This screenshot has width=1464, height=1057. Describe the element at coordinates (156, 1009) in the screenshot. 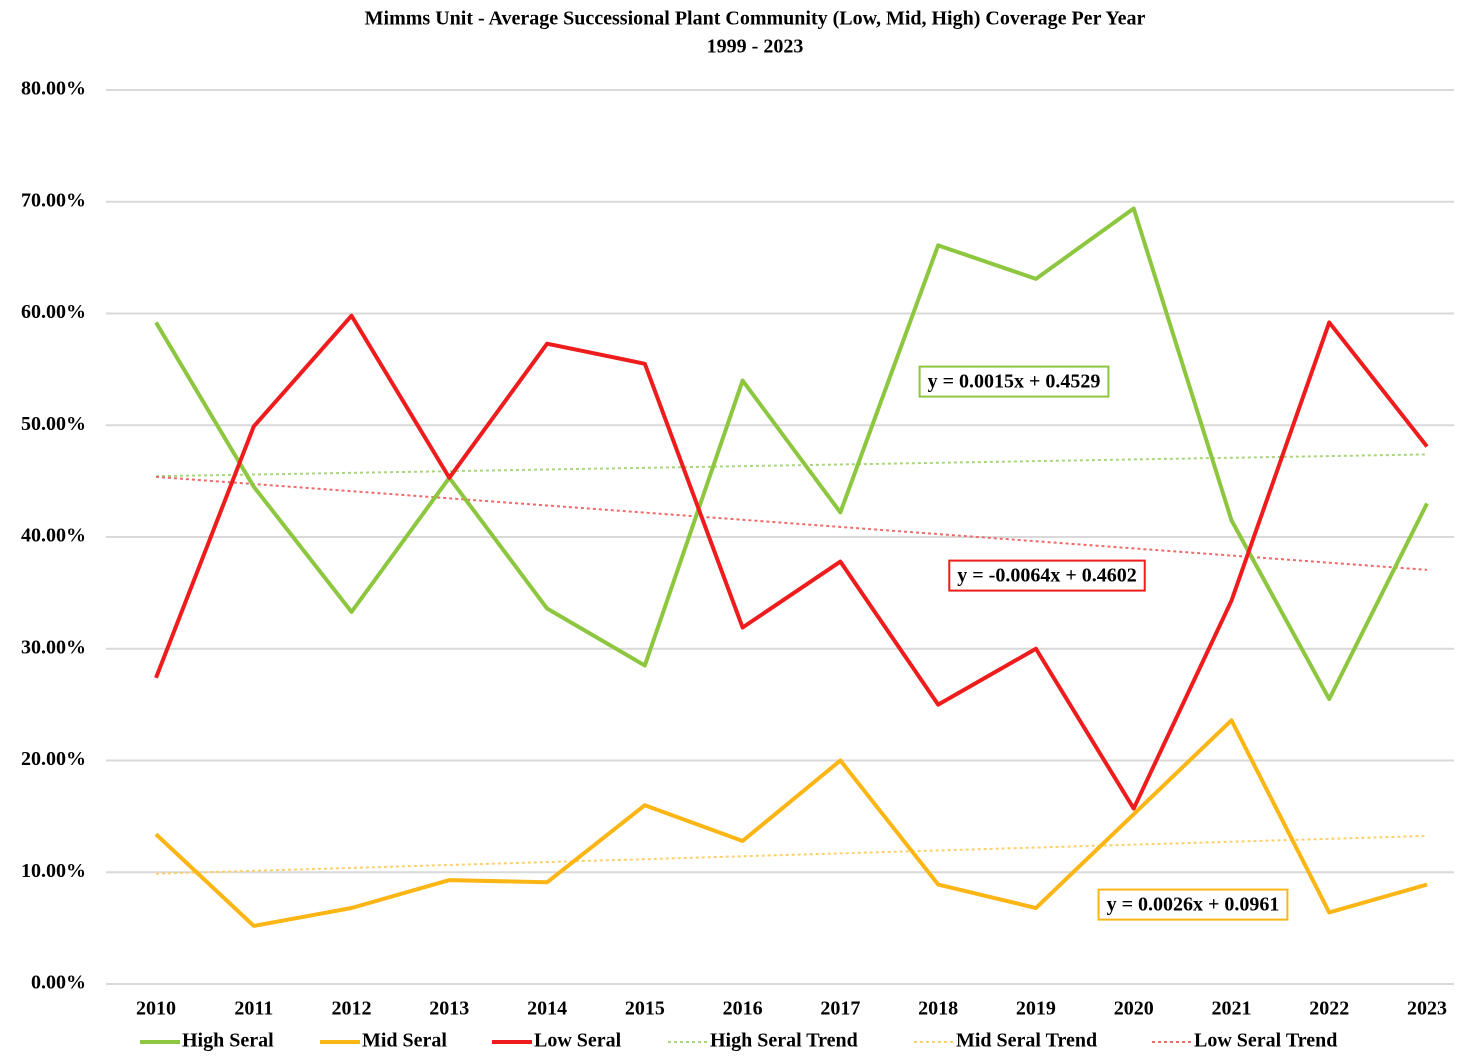

I see `x-tick-label: 2010` at that location.